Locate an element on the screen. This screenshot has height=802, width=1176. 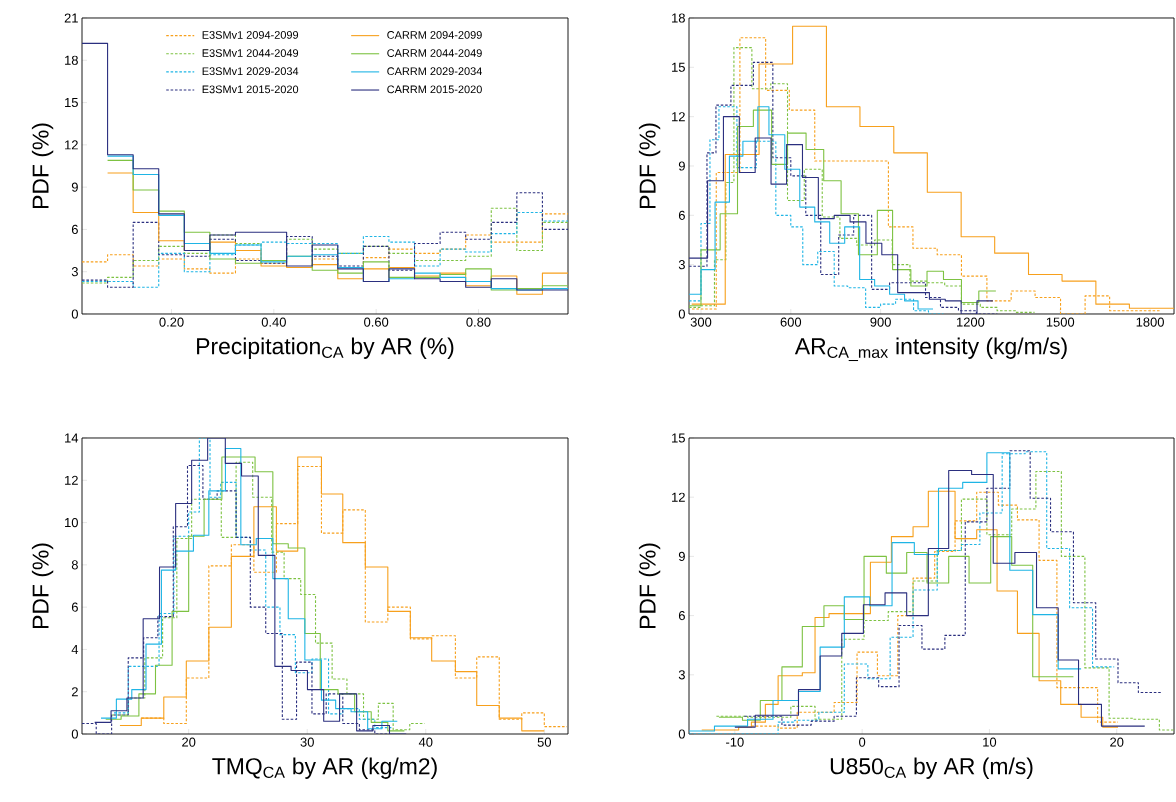
legend-label: CARRM 2044-2049 is located at coordinates (434, 53).